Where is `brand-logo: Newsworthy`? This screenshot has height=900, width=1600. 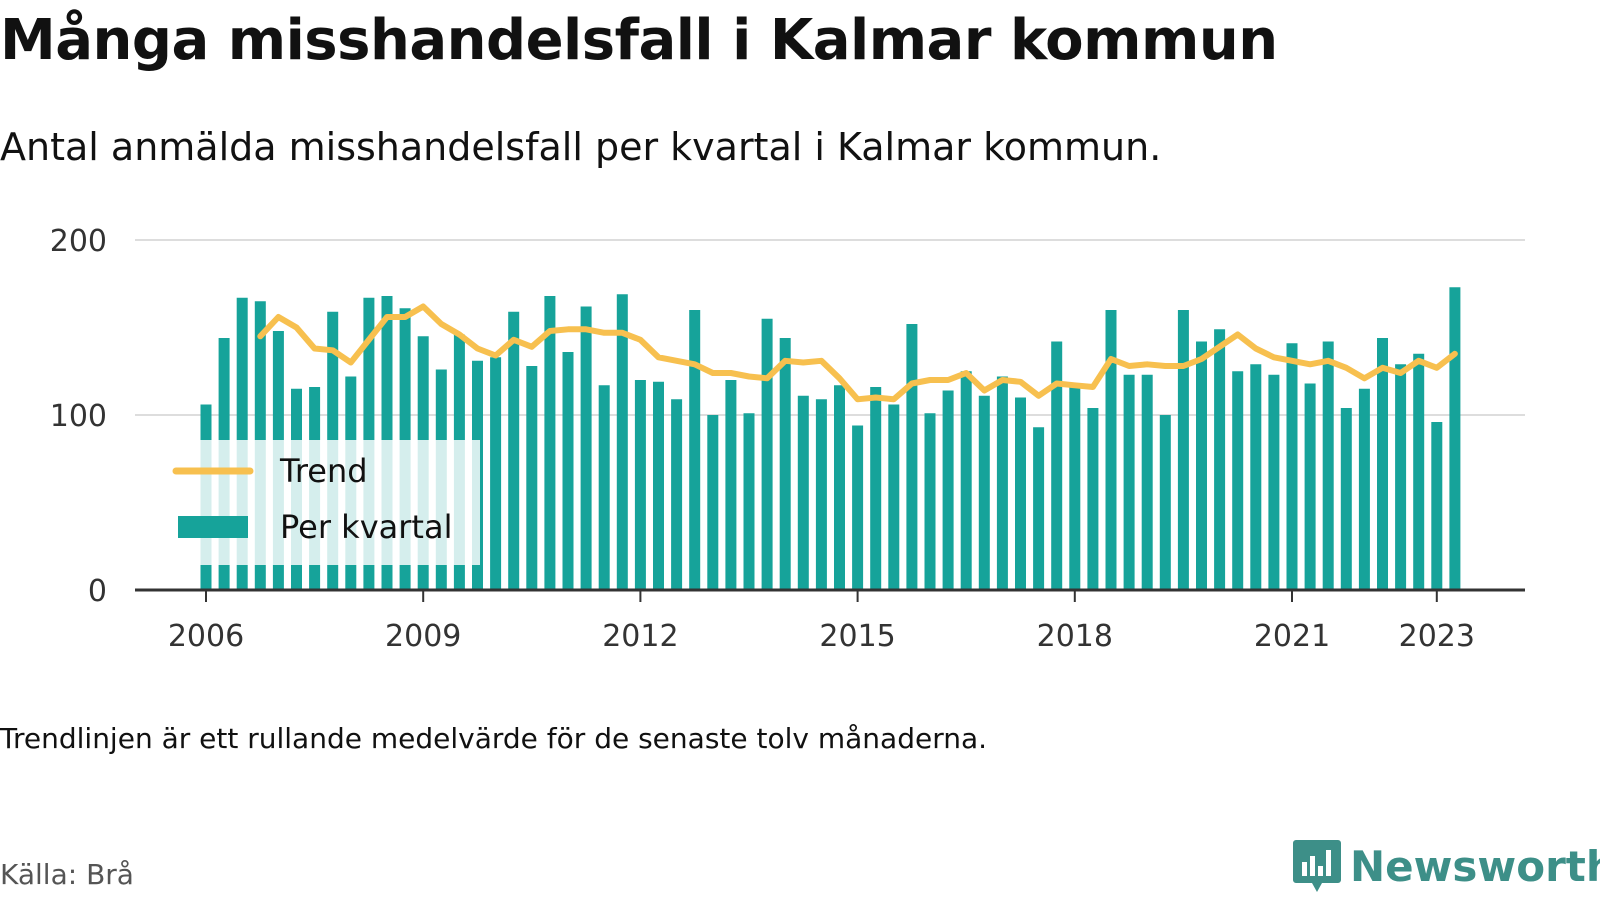 brand-logo: Newsworthy is located at coordinates (1446, 866).